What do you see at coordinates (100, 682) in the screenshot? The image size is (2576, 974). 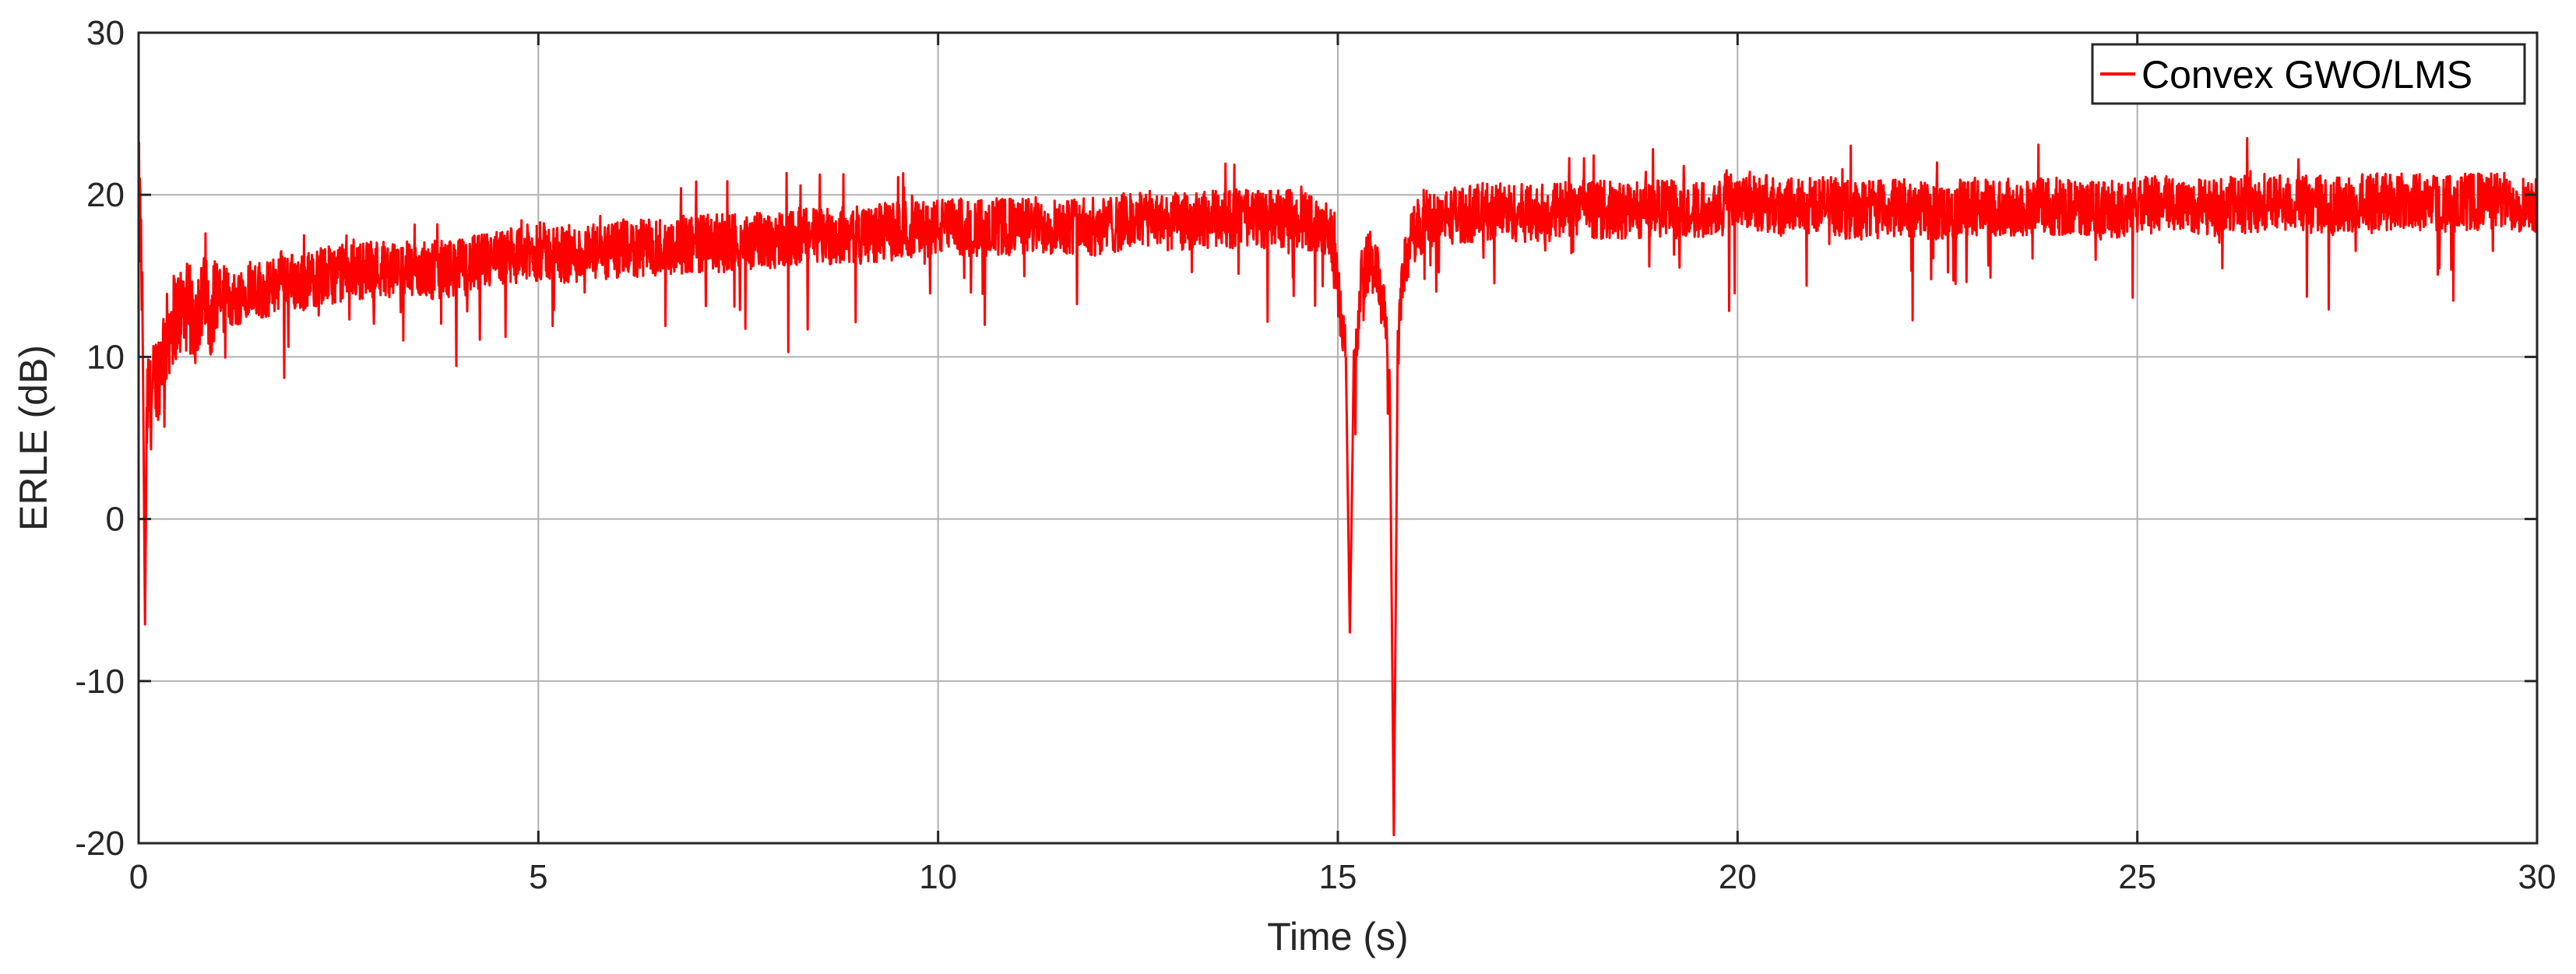 I see `y-tick-label: -10` at bounding box center [100, 682].